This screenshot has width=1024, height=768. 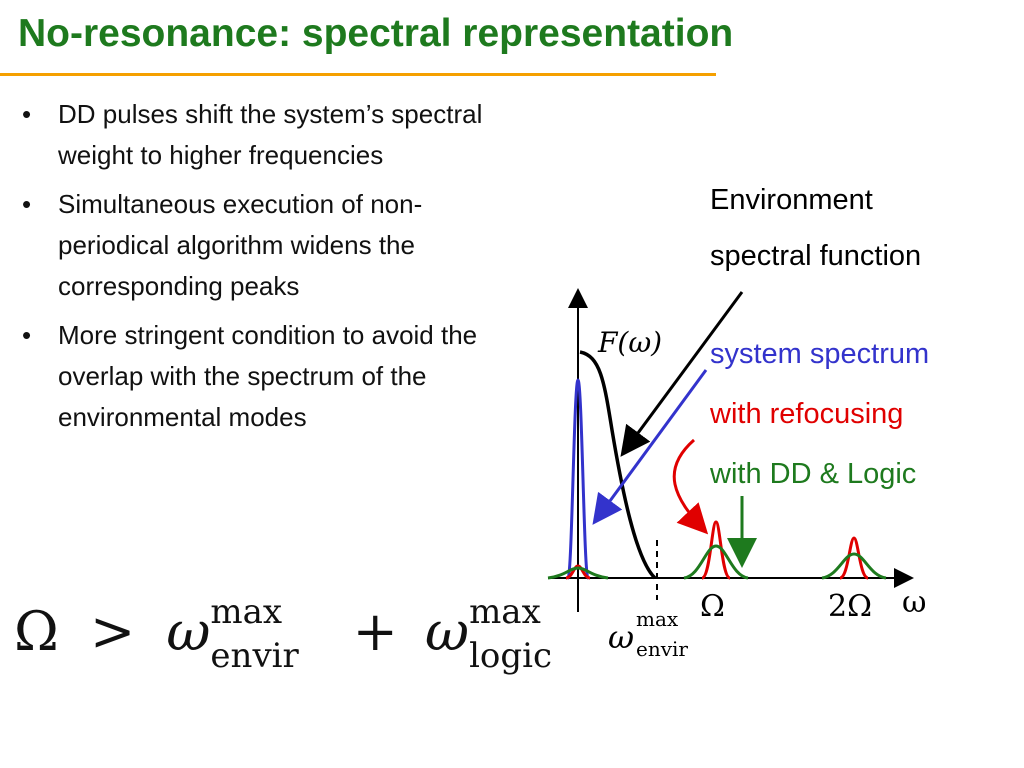 What do you see at coordinates (850, 606) in the screenshot?
I see `tick-two-omega: 2Ω` at bounding box center [850, 606].